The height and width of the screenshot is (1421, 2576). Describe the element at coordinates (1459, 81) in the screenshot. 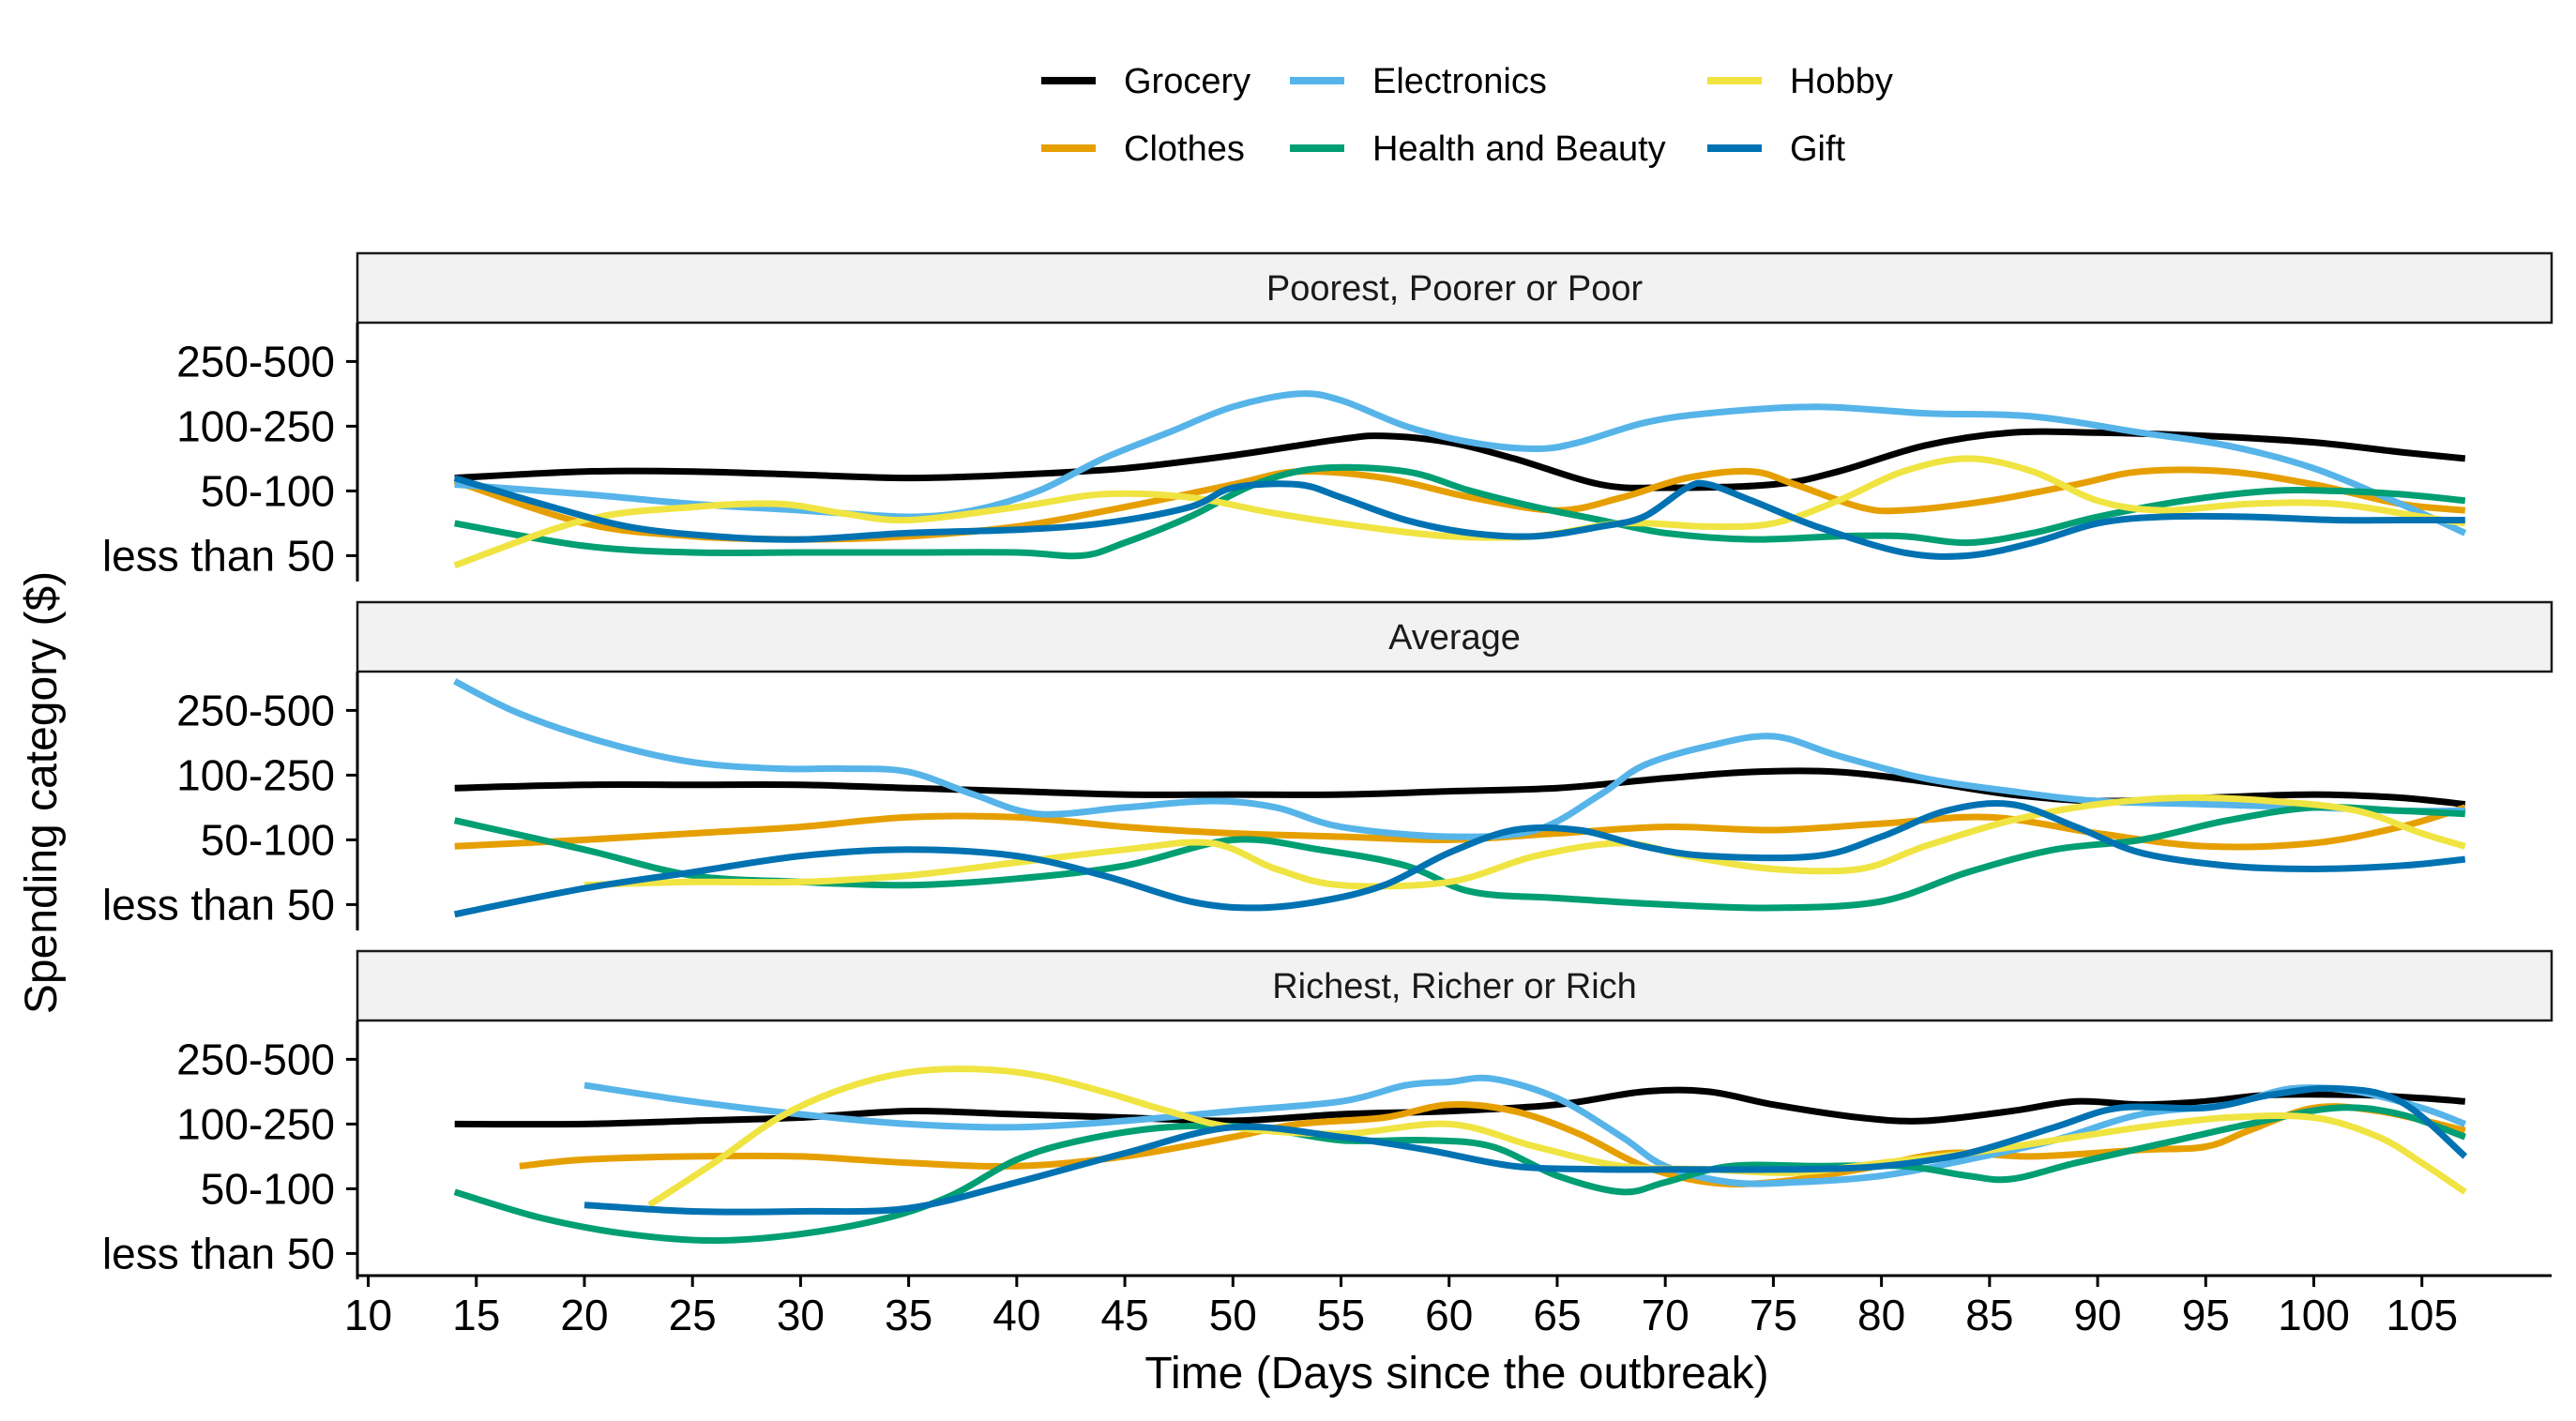

I see `legend-label: Electronics` at that location.